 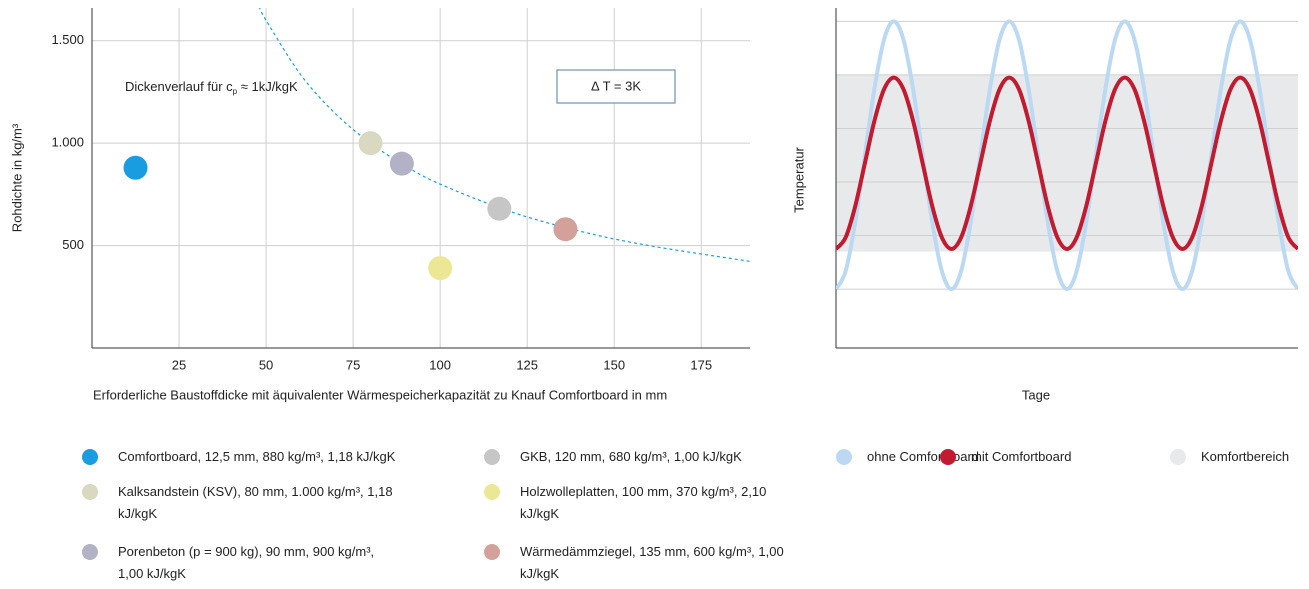 What do you see at coordinates (67, 142) in the screenshot?
I see `y-tick-label: 1.000` at bounding box center [67, 142].